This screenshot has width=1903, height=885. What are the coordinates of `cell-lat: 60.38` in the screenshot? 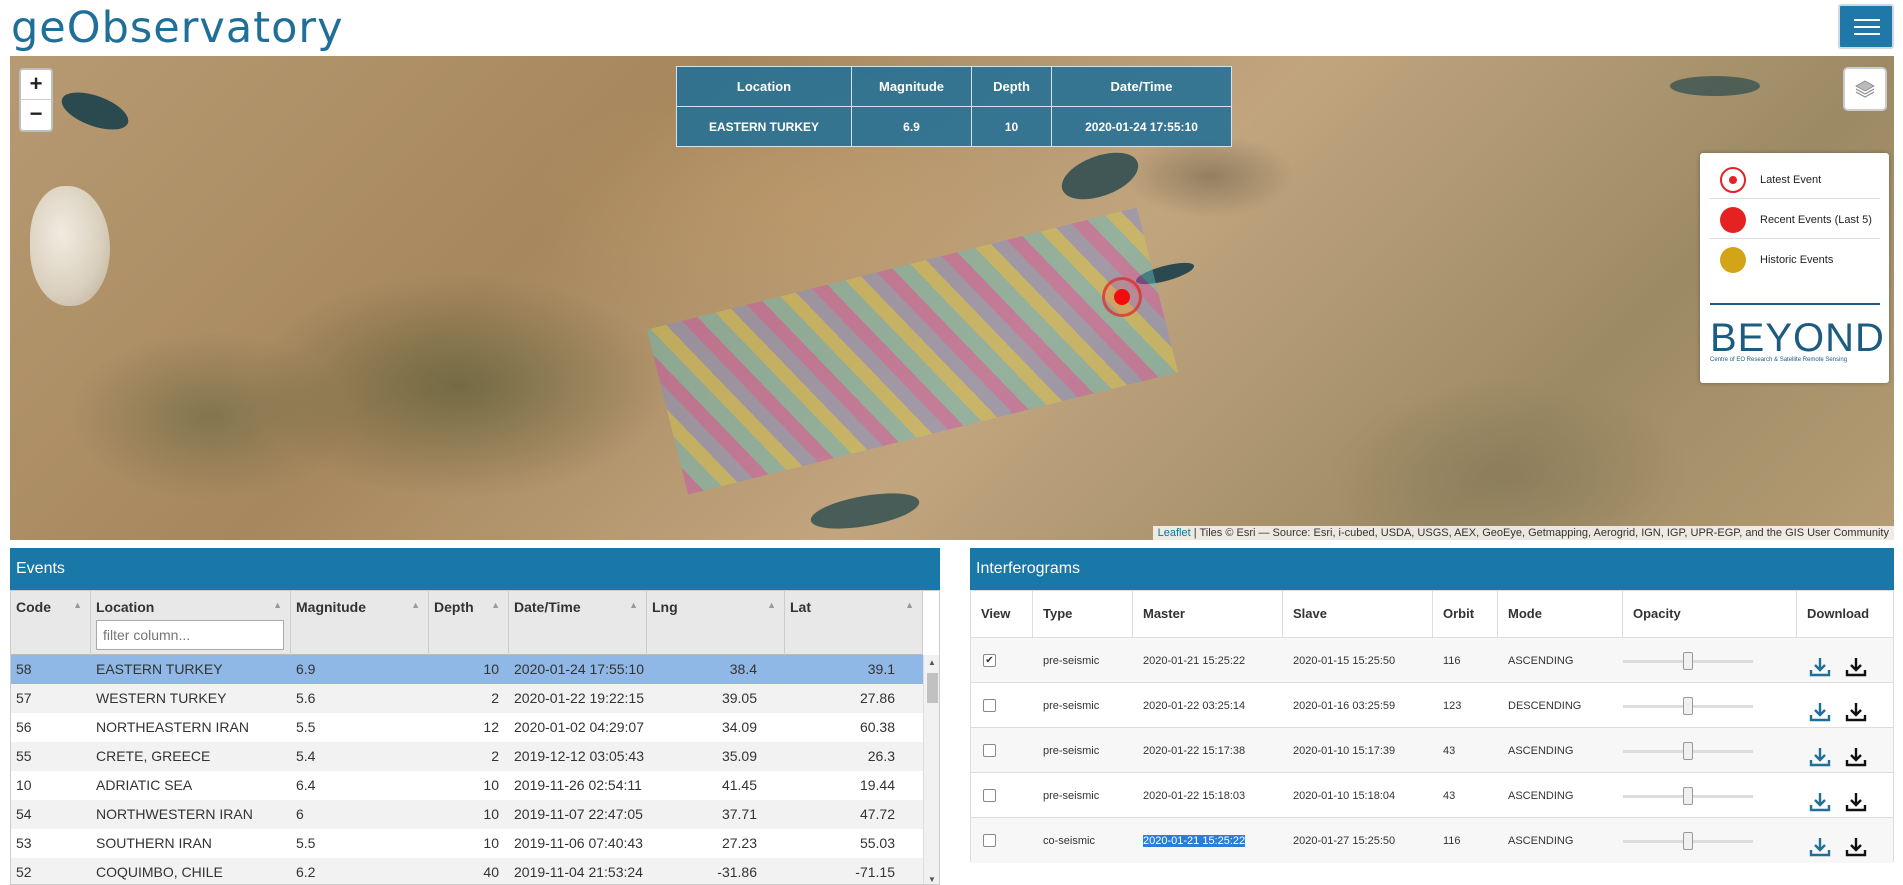 It's located at (877, 727).